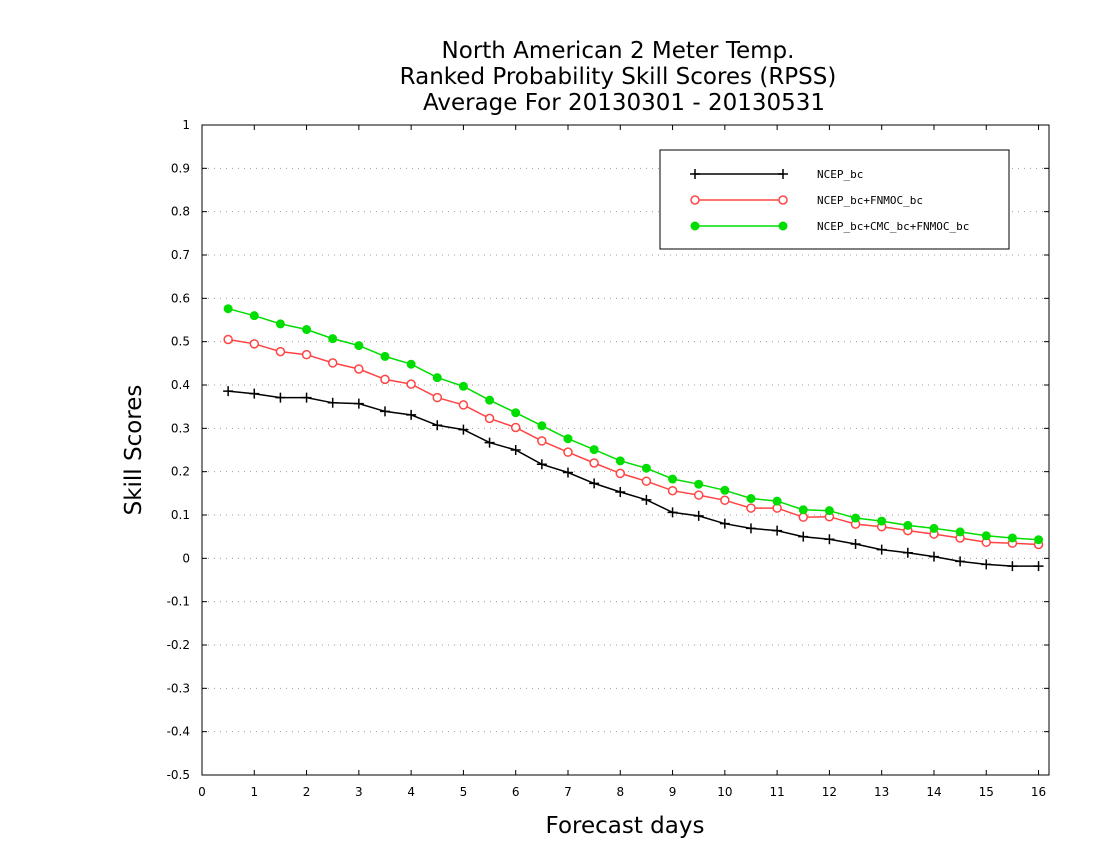  I want to click on y-tick-label: 0.3, so click(180, 428).